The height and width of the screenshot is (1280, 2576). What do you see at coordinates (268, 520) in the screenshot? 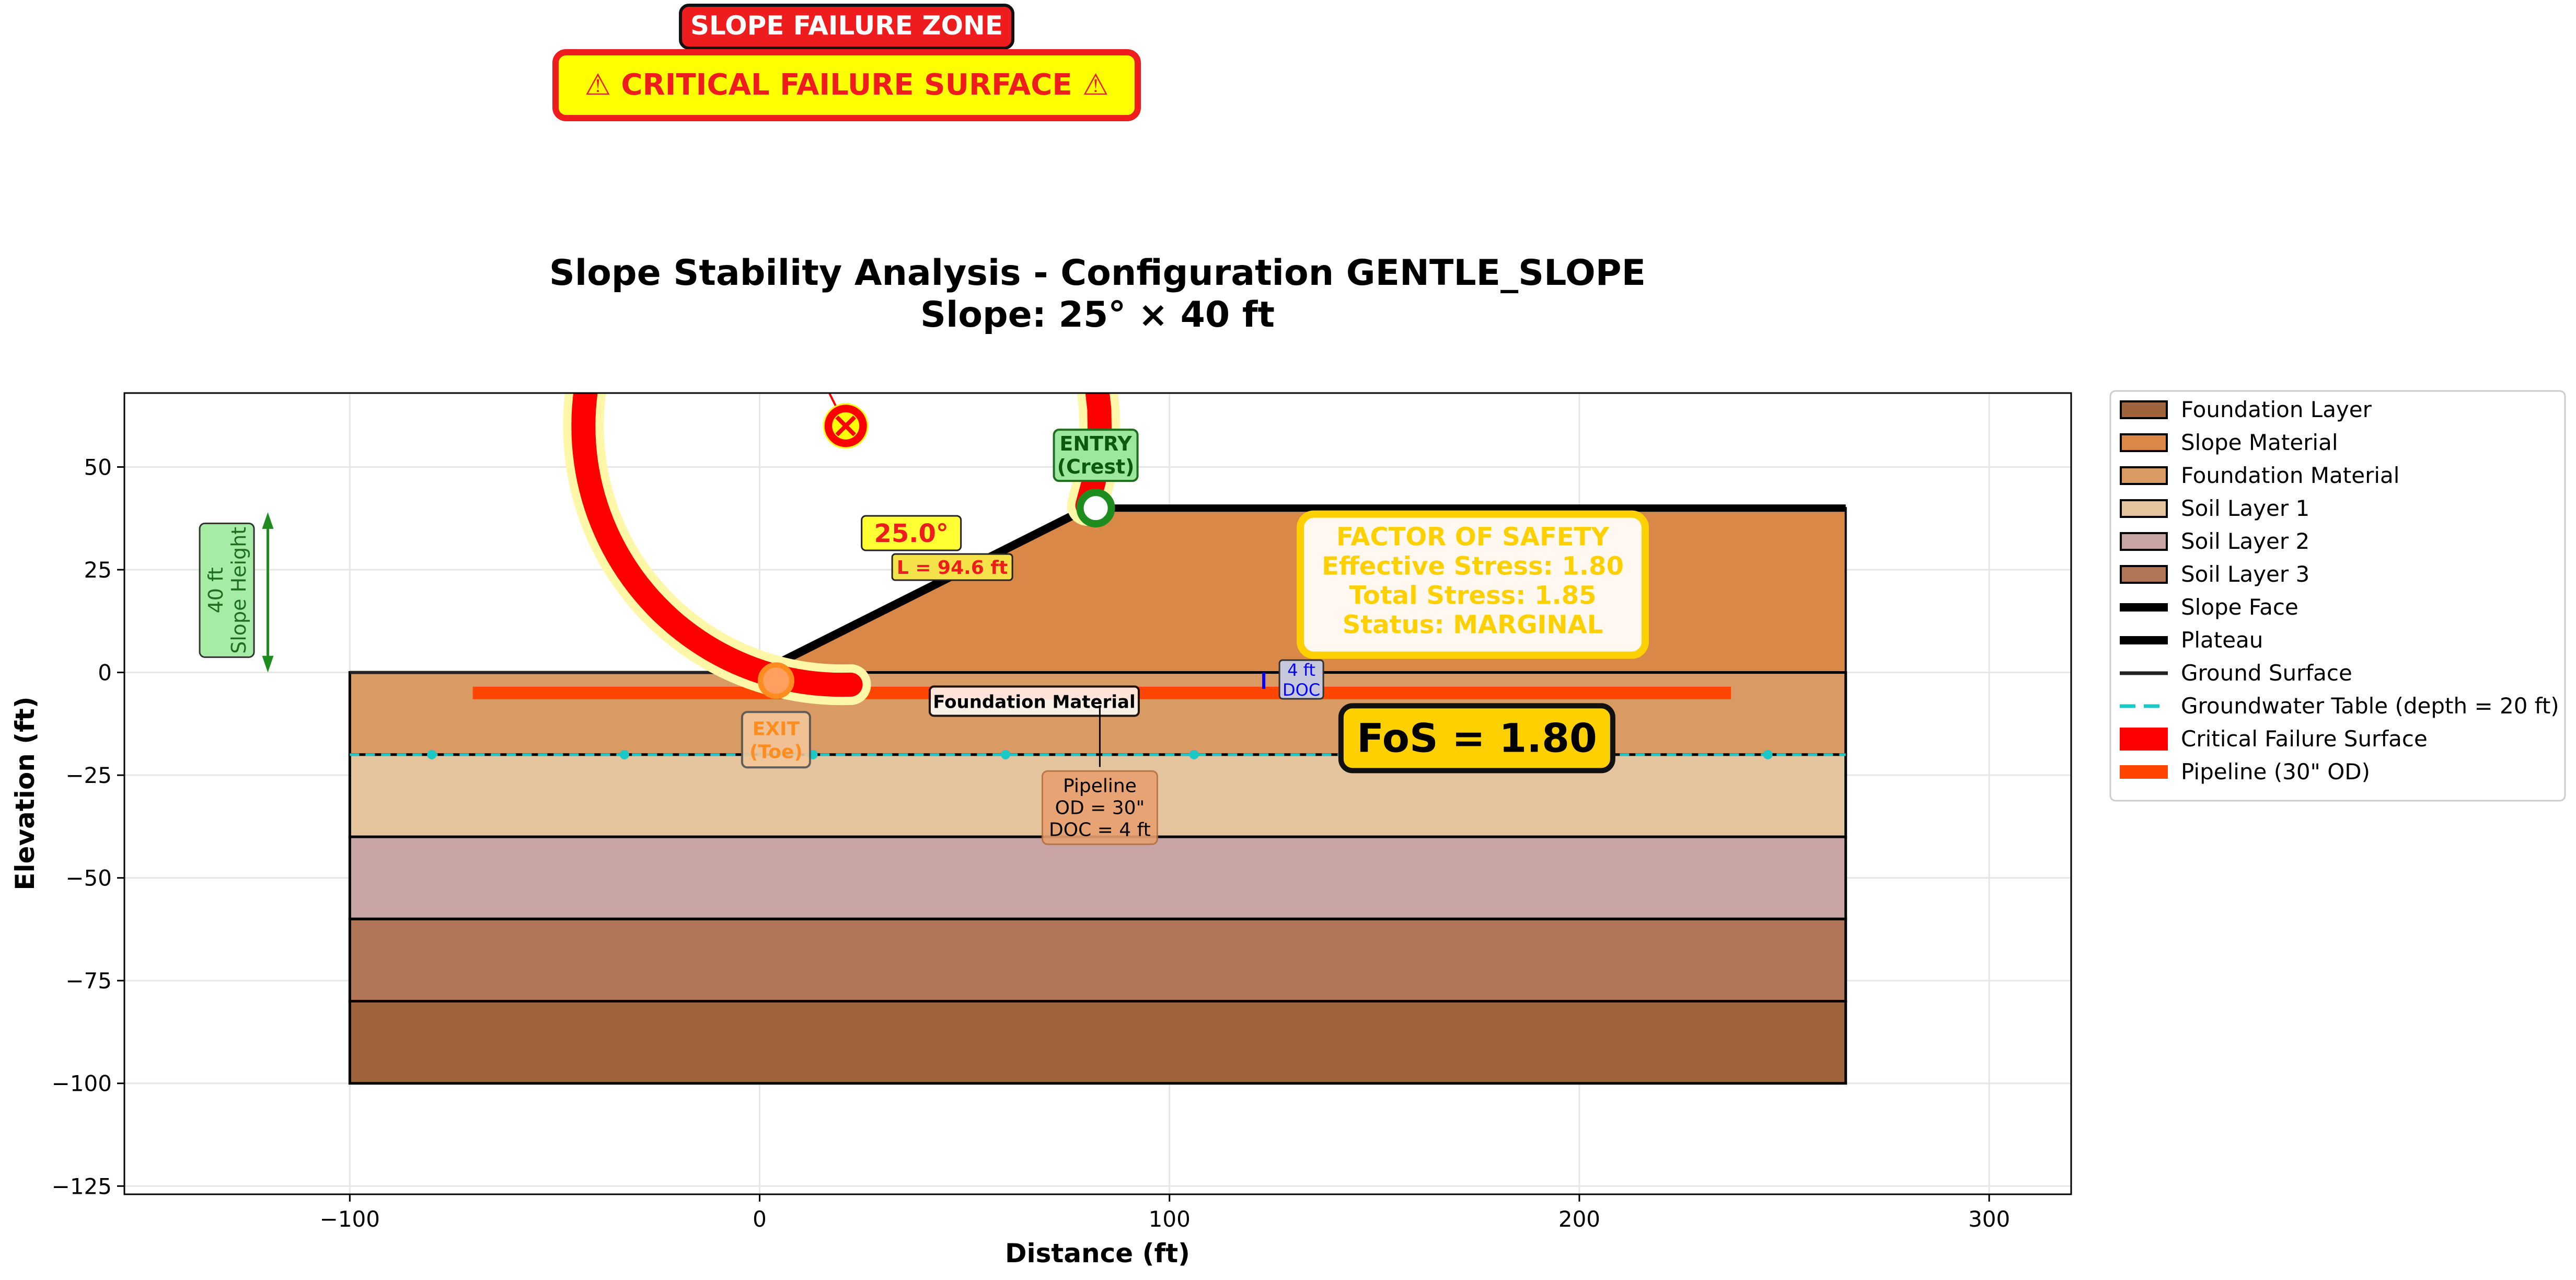
I see `slope-height-arrowhead-top` at bounding box center [268, 520].